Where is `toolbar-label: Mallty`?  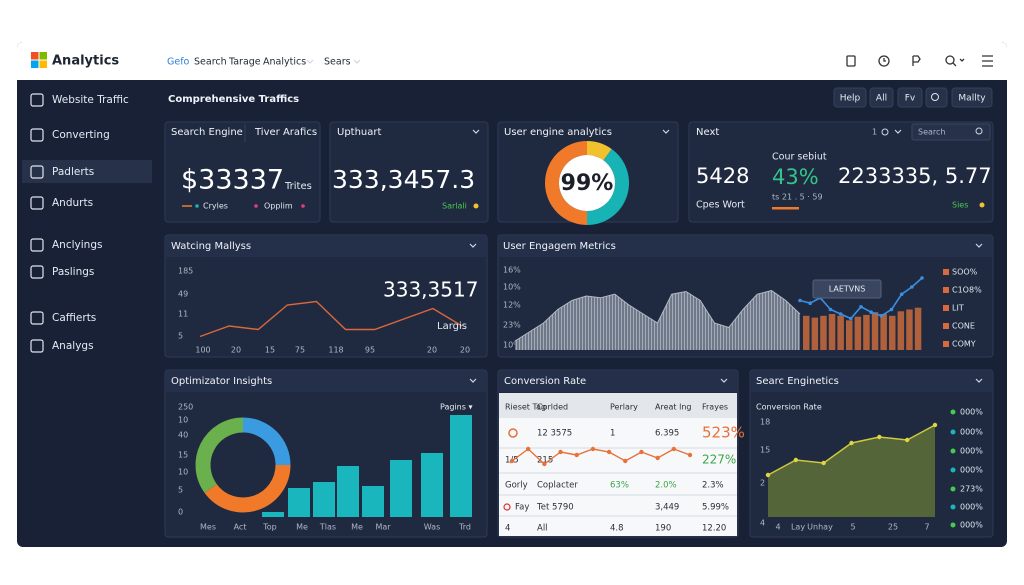 toolbar-label: Mallty is located at coordinates (972, 99).